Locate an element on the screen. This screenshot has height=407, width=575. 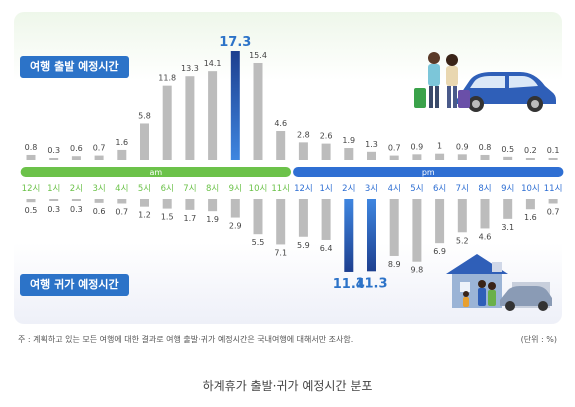
return-value-label: 5.2 is located at coordinates (462, 240).